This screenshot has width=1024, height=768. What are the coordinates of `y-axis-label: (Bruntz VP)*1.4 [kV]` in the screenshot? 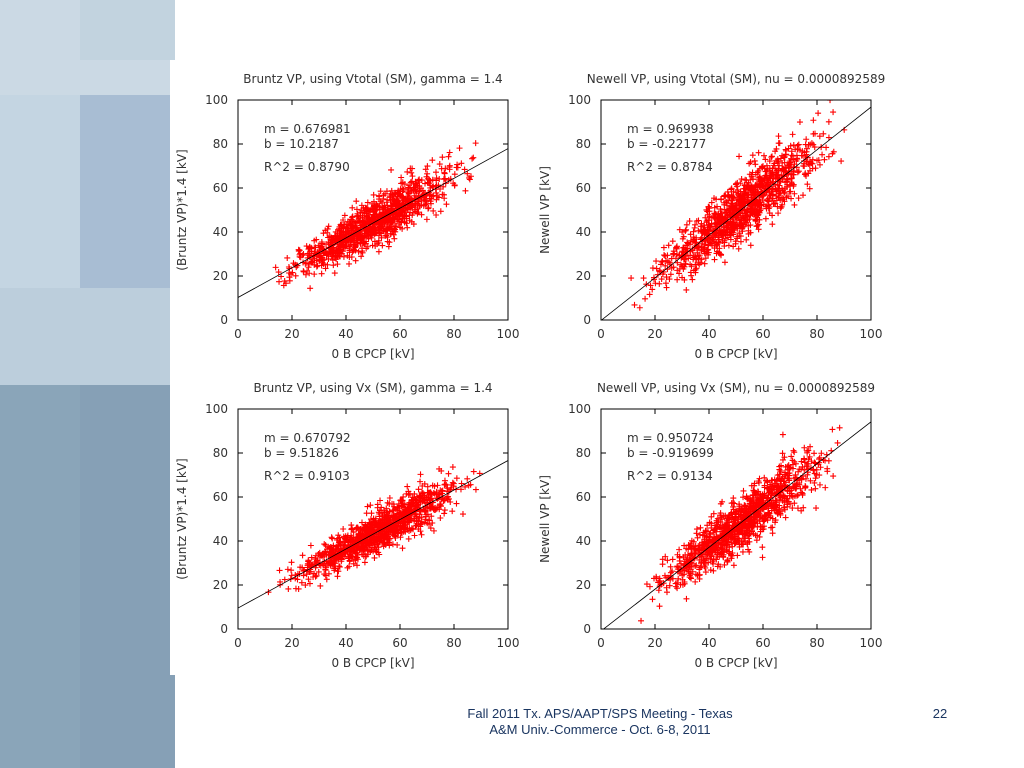 It's located at (182, 209).